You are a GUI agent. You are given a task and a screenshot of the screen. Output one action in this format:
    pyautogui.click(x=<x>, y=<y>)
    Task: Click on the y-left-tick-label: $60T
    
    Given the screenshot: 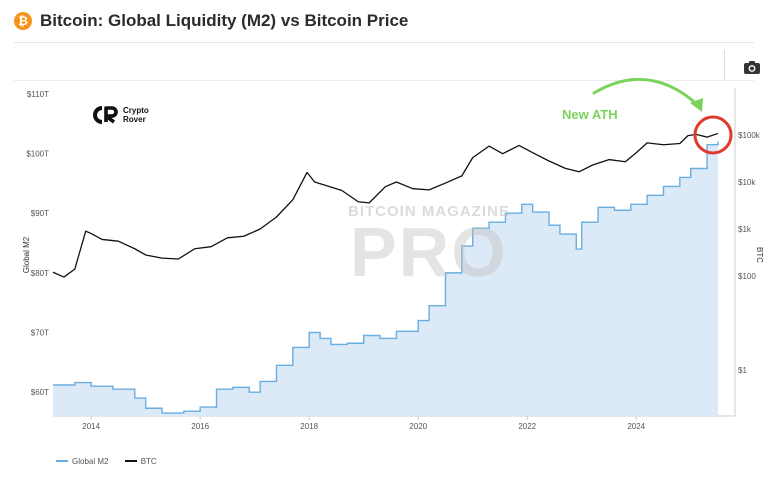 What is the action you would take?
    pyautogui.click(x=40, y=392)
    